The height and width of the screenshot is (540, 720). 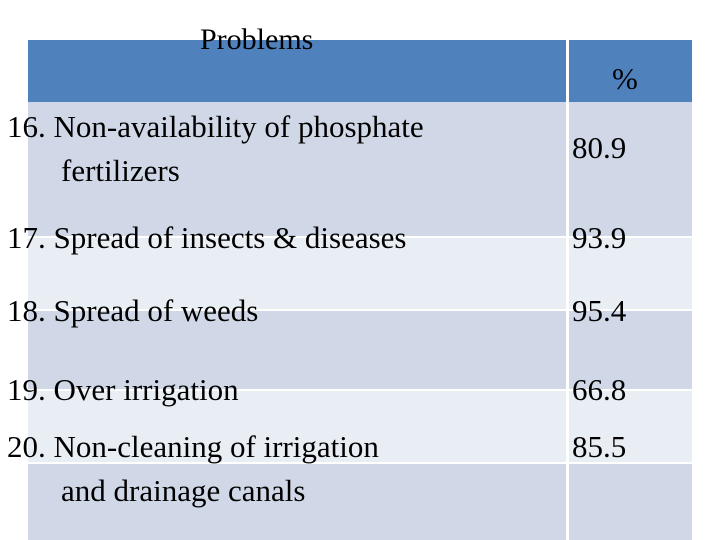 I want to click on row-16-problem-cont: fertilizers, so click(x=120, y=170).